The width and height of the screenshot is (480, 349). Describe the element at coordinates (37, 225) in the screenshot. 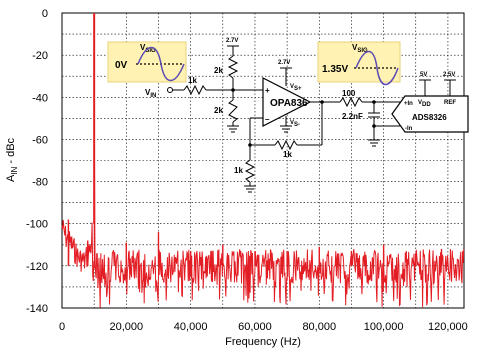

I see `y-tick-label: -100` at that location.